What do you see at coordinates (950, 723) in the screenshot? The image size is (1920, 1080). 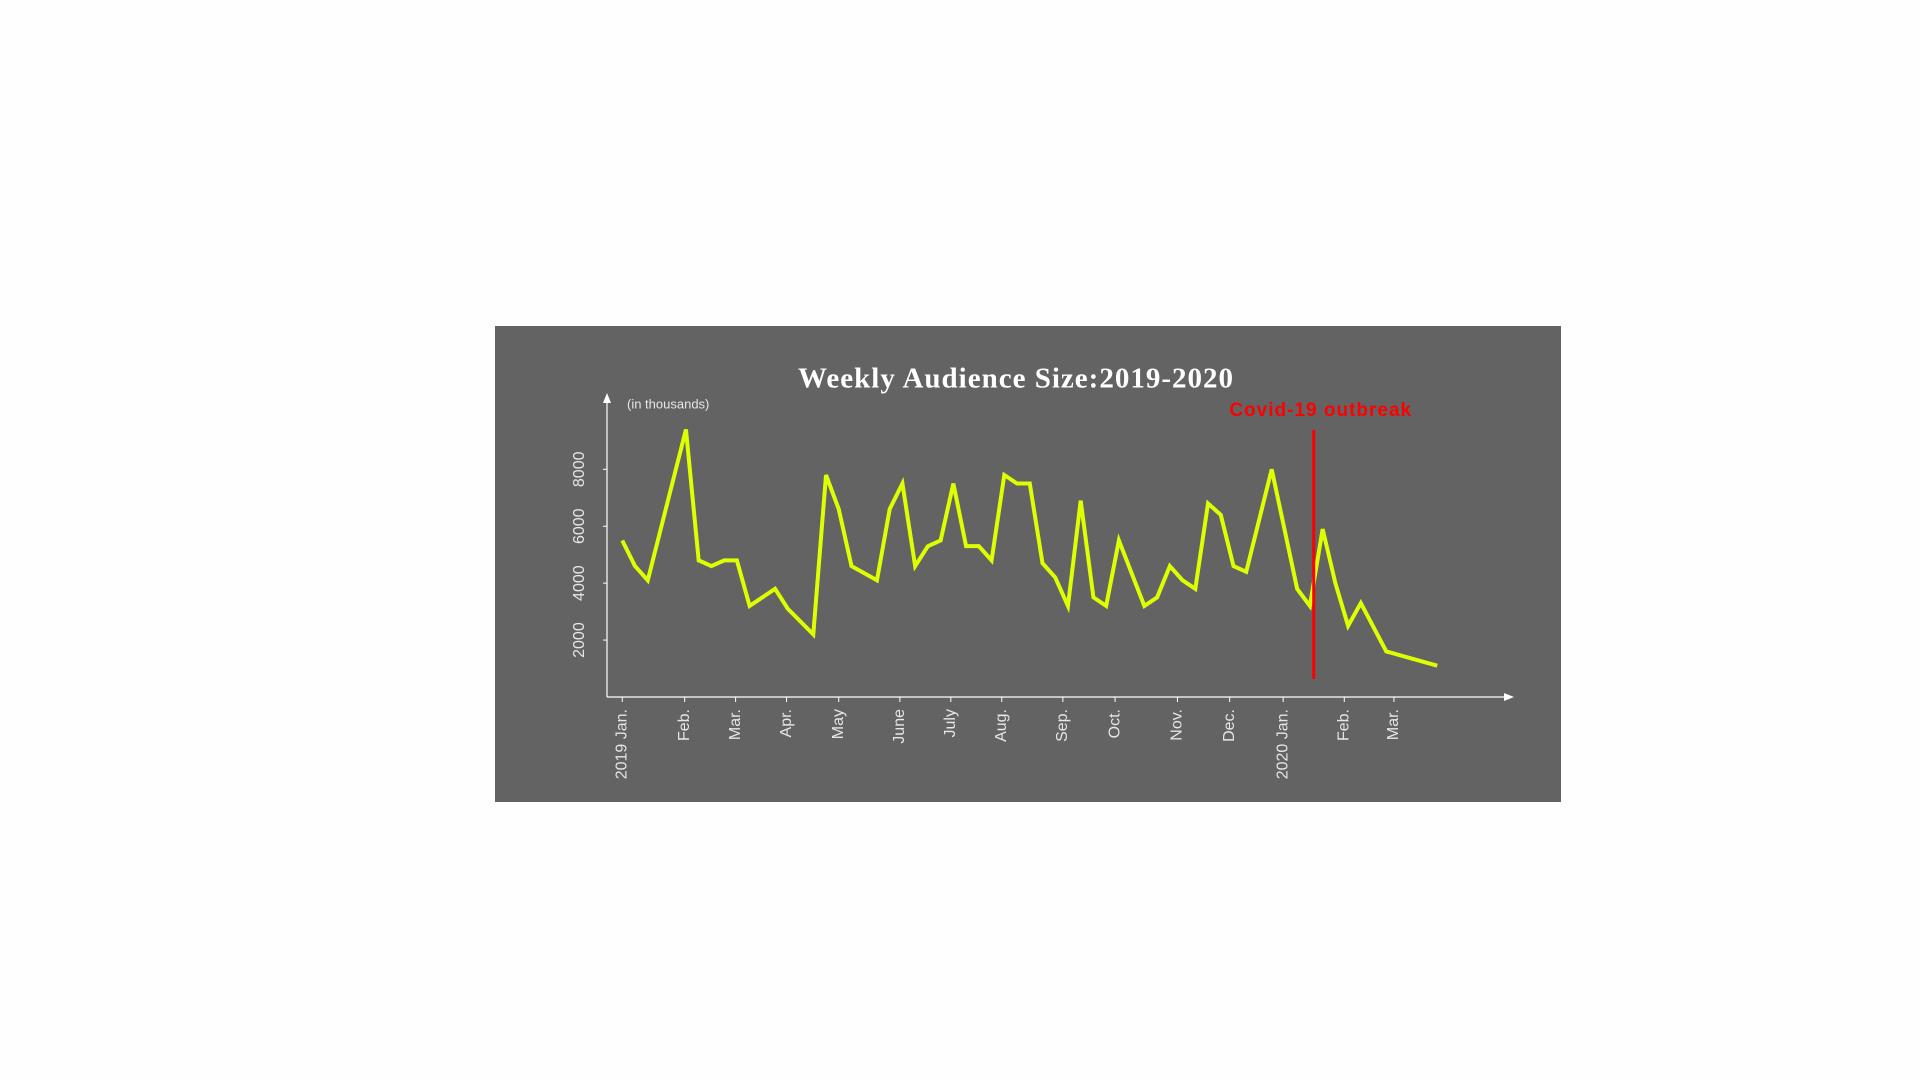 I see `x-tick-label: July` at bounding box center [950, 723].